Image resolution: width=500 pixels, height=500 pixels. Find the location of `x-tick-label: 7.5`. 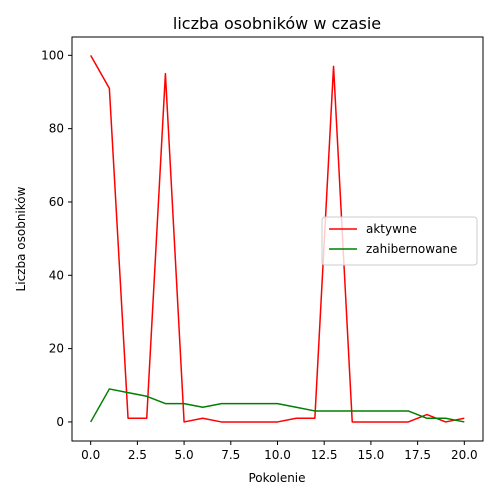

x-tick-label: 7.5 is located at coordinates (230, 455).